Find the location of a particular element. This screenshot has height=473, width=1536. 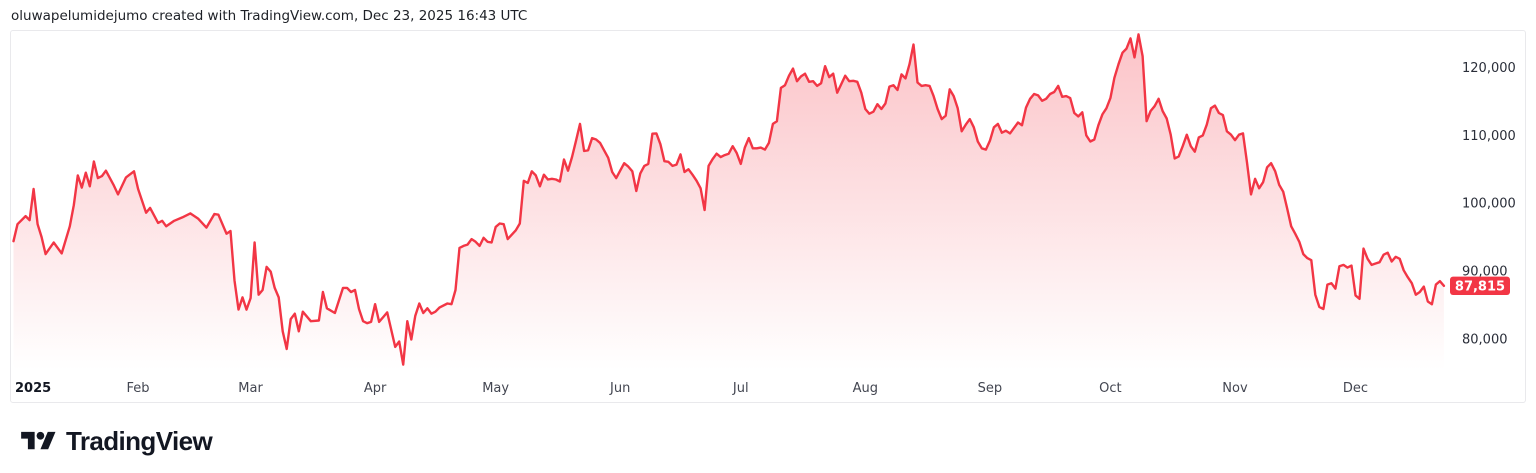

y-axis-label: 90,000 is located at coordinates (1485, 272).